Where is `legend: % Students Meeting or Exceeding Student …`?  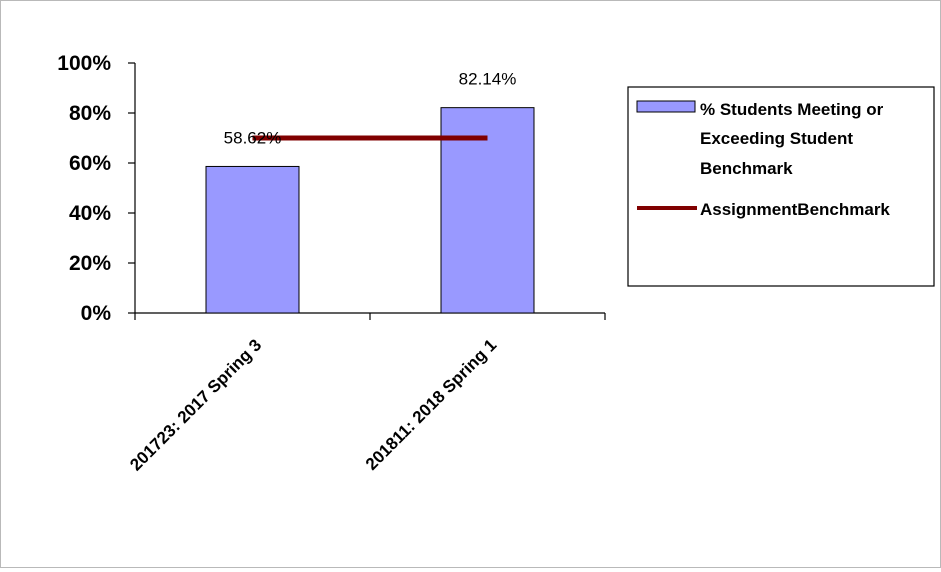
legend: % Students Meeting or Exceeding Student … is located at coordinates (781, 186).